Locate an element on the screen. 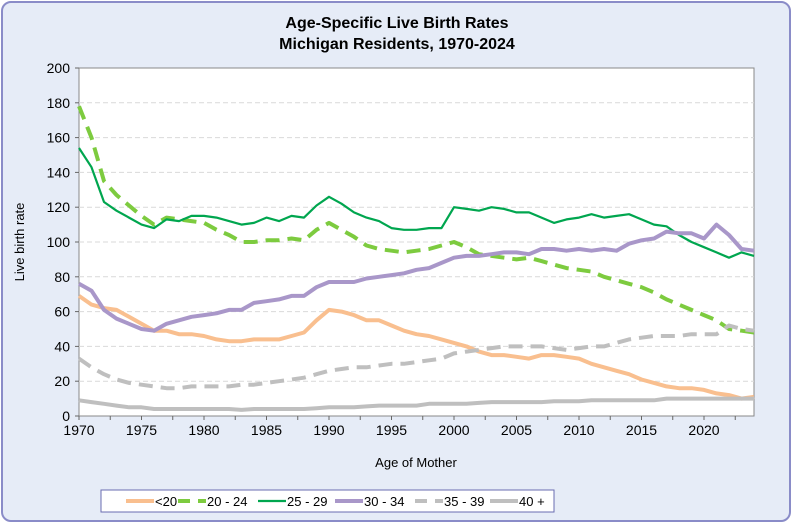 The image size is (795, 527). legend-label-1: 20 - 24 is located at coordinates (227, 501).